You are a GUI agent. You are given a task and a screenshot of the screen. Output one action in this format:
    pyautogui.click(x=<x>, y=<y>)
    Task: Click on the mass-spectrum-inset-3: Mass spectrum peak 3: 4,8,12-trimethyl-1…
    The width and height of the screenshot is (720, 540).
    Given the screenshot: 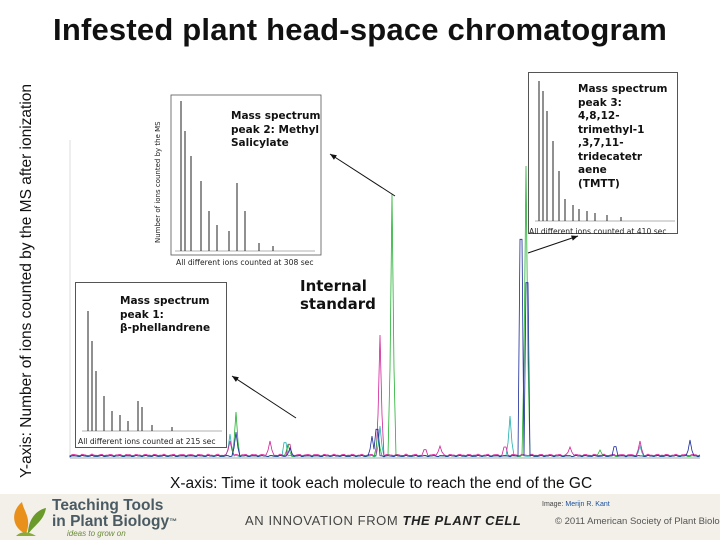 What is the action you would take?
    pyautogui.click(x=603, y=154)
    